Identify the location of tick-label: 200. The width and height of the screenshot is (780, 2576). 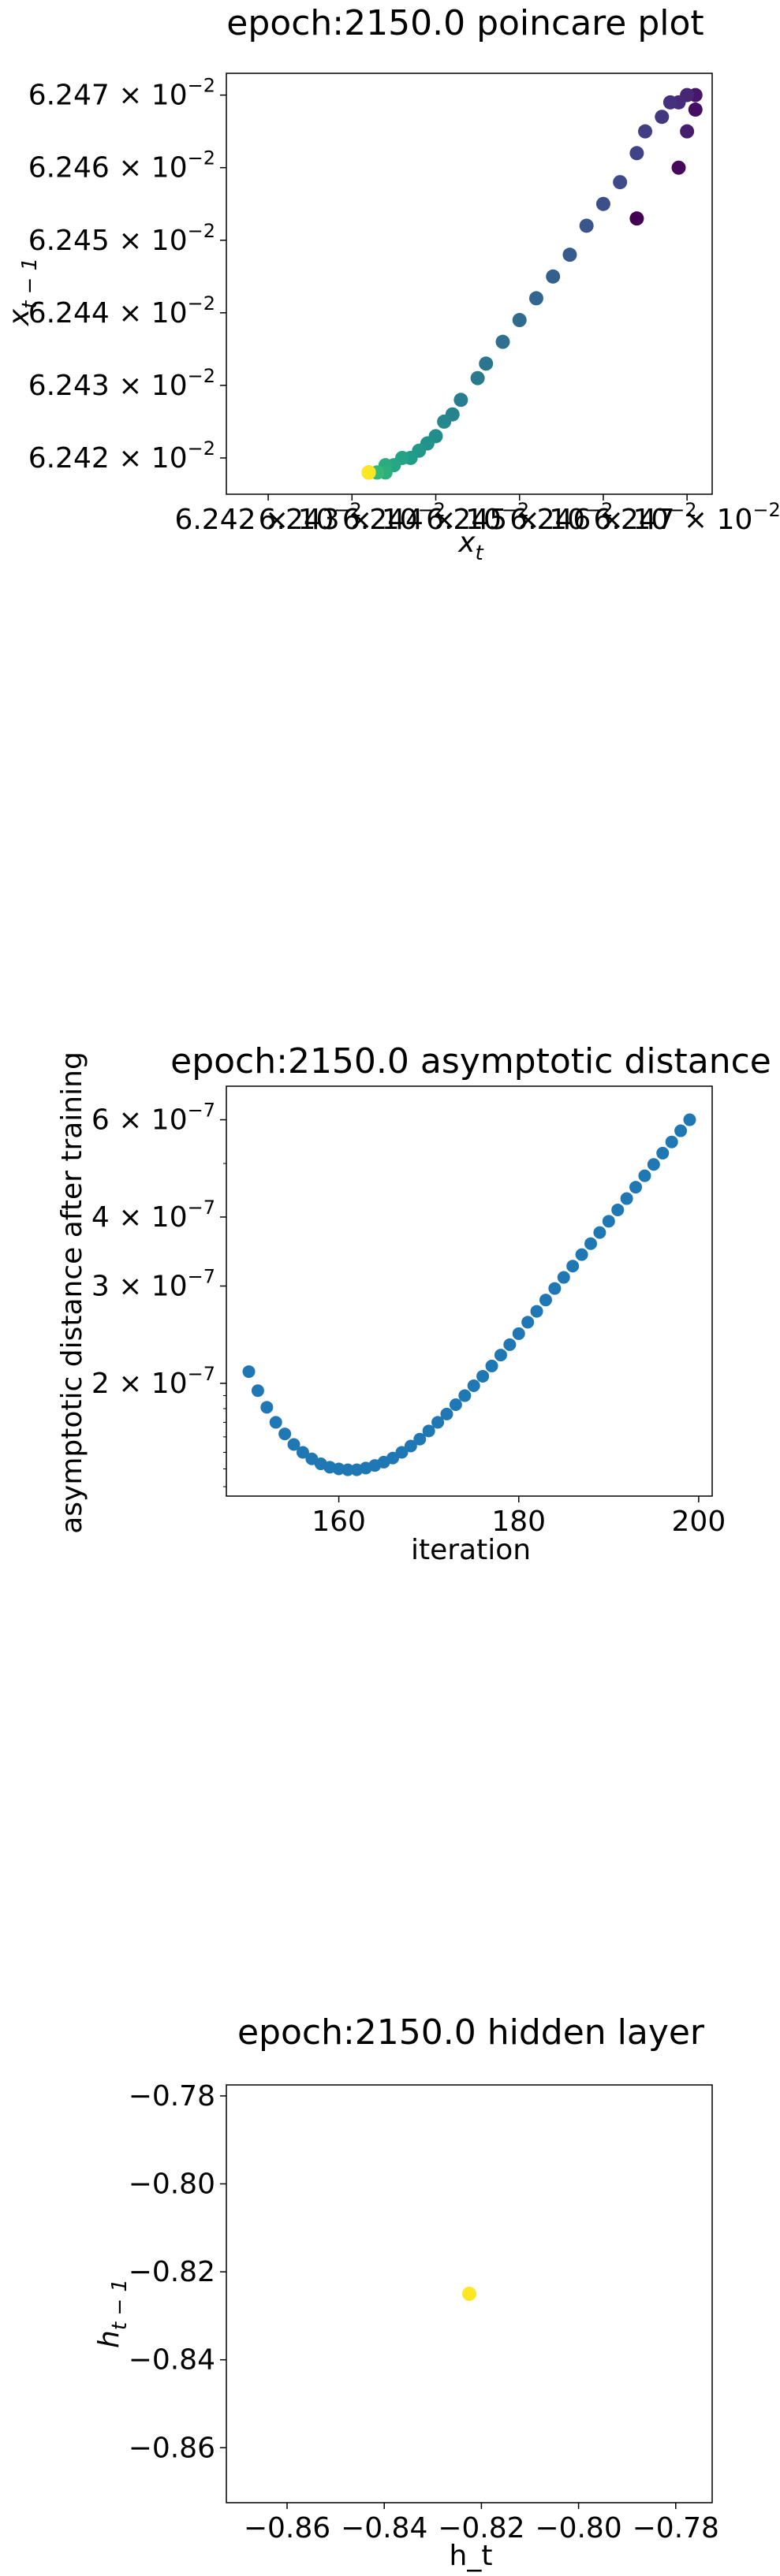
(699, 1522).